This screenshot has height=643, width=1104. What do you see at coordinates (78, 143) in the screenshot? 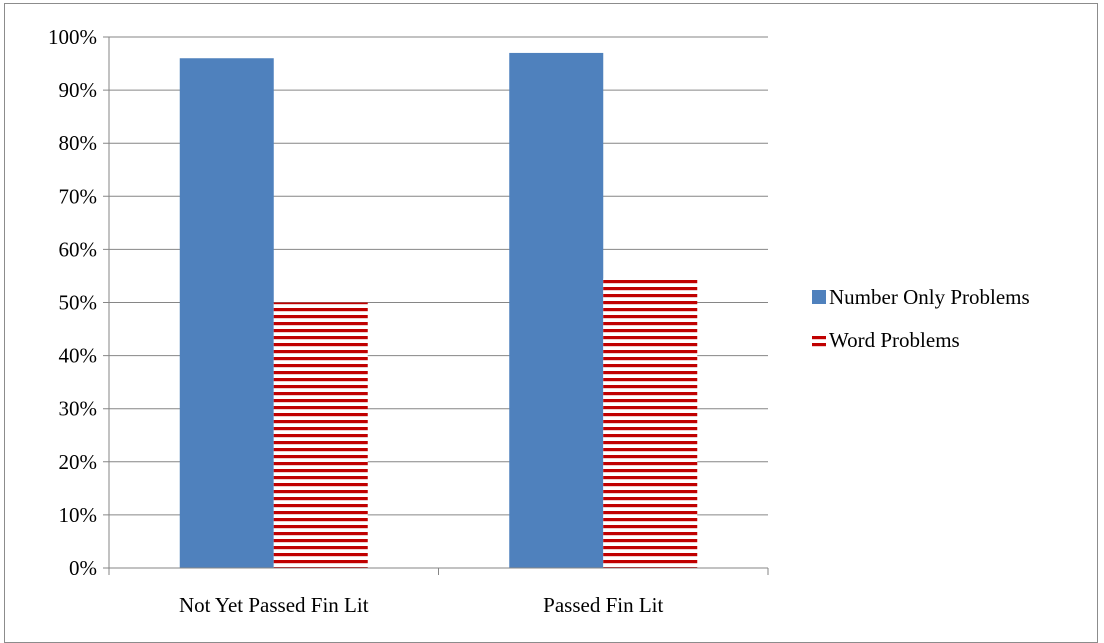
I see `y-tick-label: 80%` at bounding box center [78, 143].